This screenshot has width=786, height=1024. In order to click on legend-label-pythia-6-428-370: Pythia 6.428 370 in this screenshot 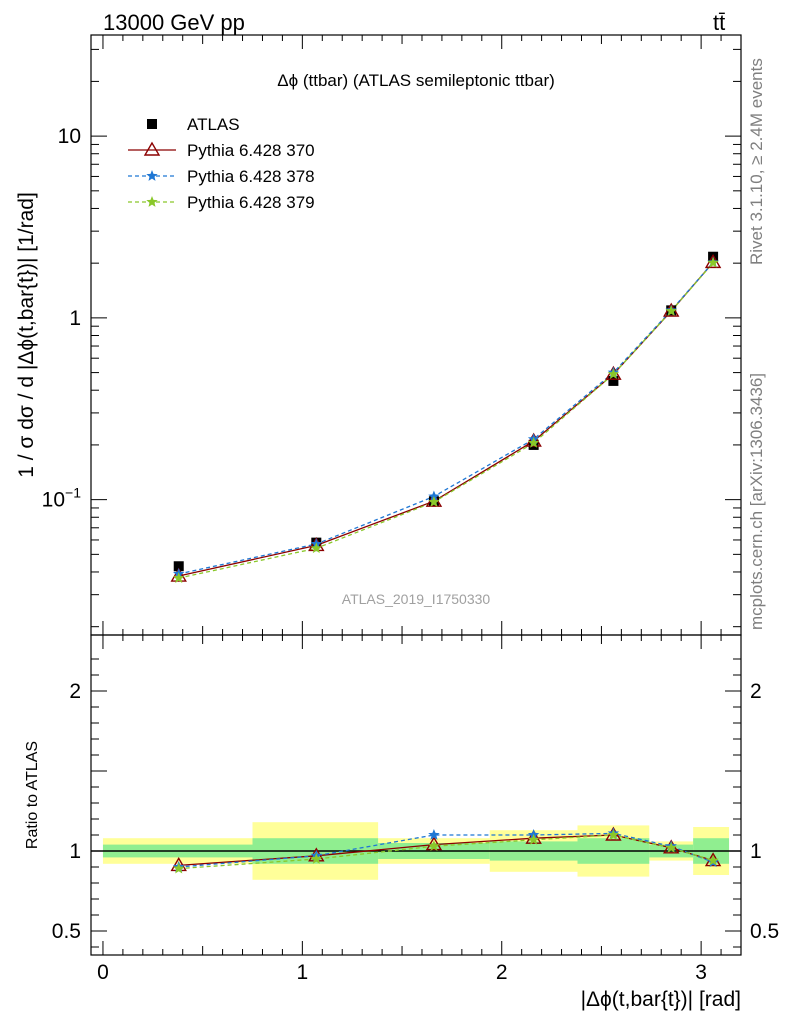, I will do `click(251, 150)`.